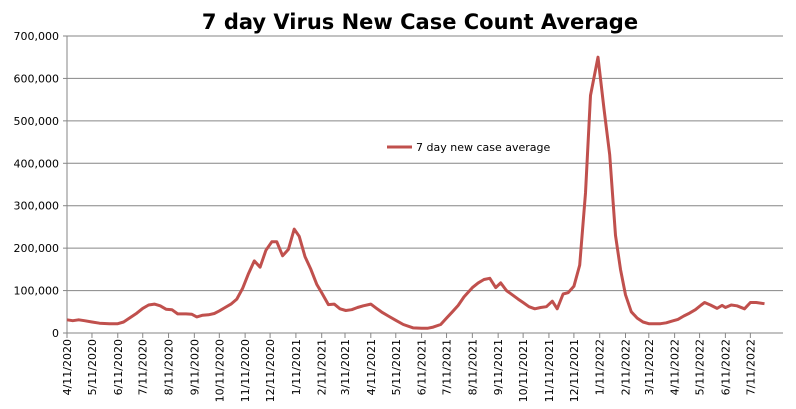 The image size is (796, 409). What do you see at coordinates (55, 333) in the screenshot?
I see `y-tick-label: 0` at bounding box center [55, 333].